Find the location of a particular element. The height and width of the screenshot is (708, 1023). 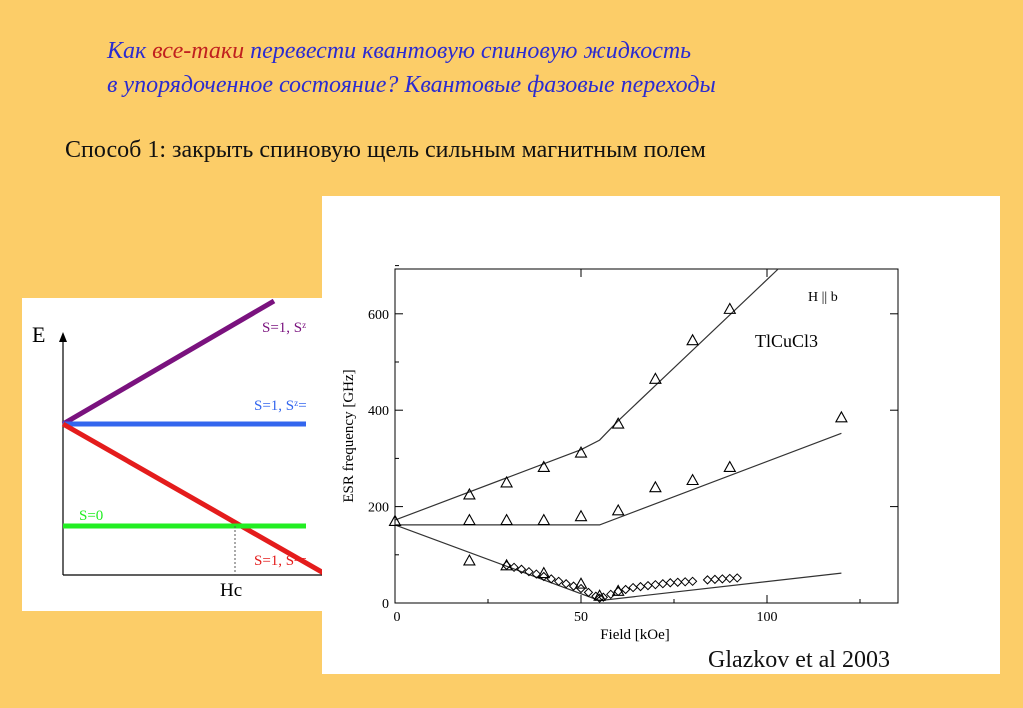

title-text-pre: Как is located at coordinates (130, 51).